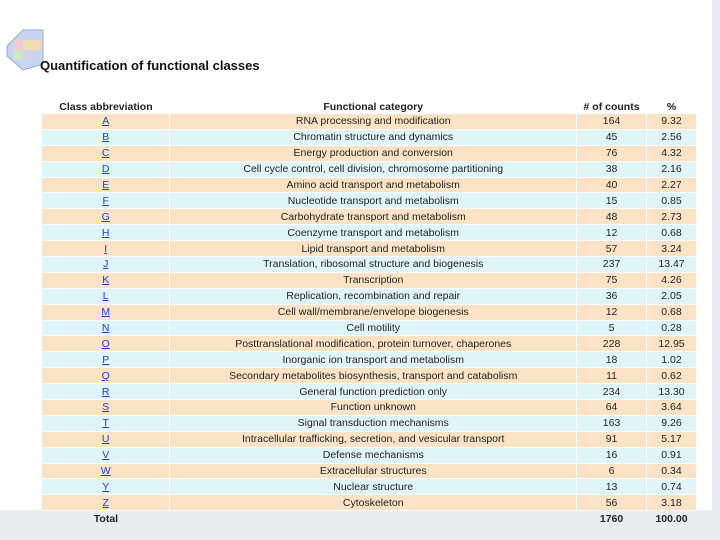  I want to click on cell: 237, so click(612, 264).